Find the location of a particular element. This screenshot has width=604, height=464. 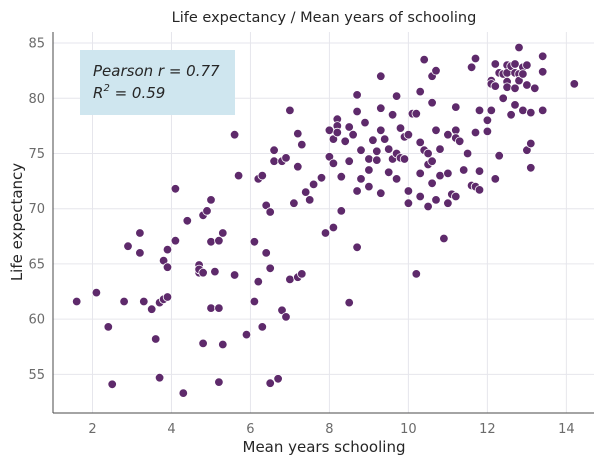

x-tick-label: 2 is located at coordinates (92, 429).